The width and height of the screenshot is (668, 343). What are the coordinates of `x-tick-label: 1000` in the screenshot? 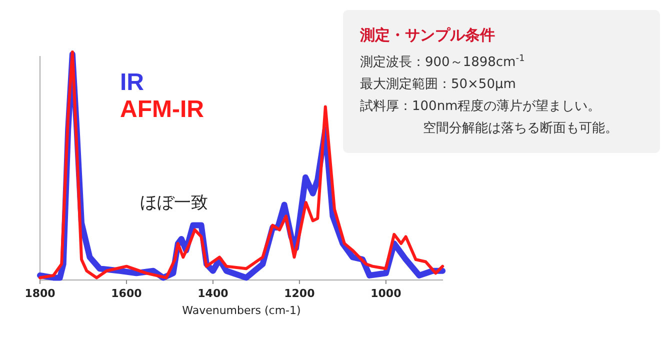 It's located at (386, 293).